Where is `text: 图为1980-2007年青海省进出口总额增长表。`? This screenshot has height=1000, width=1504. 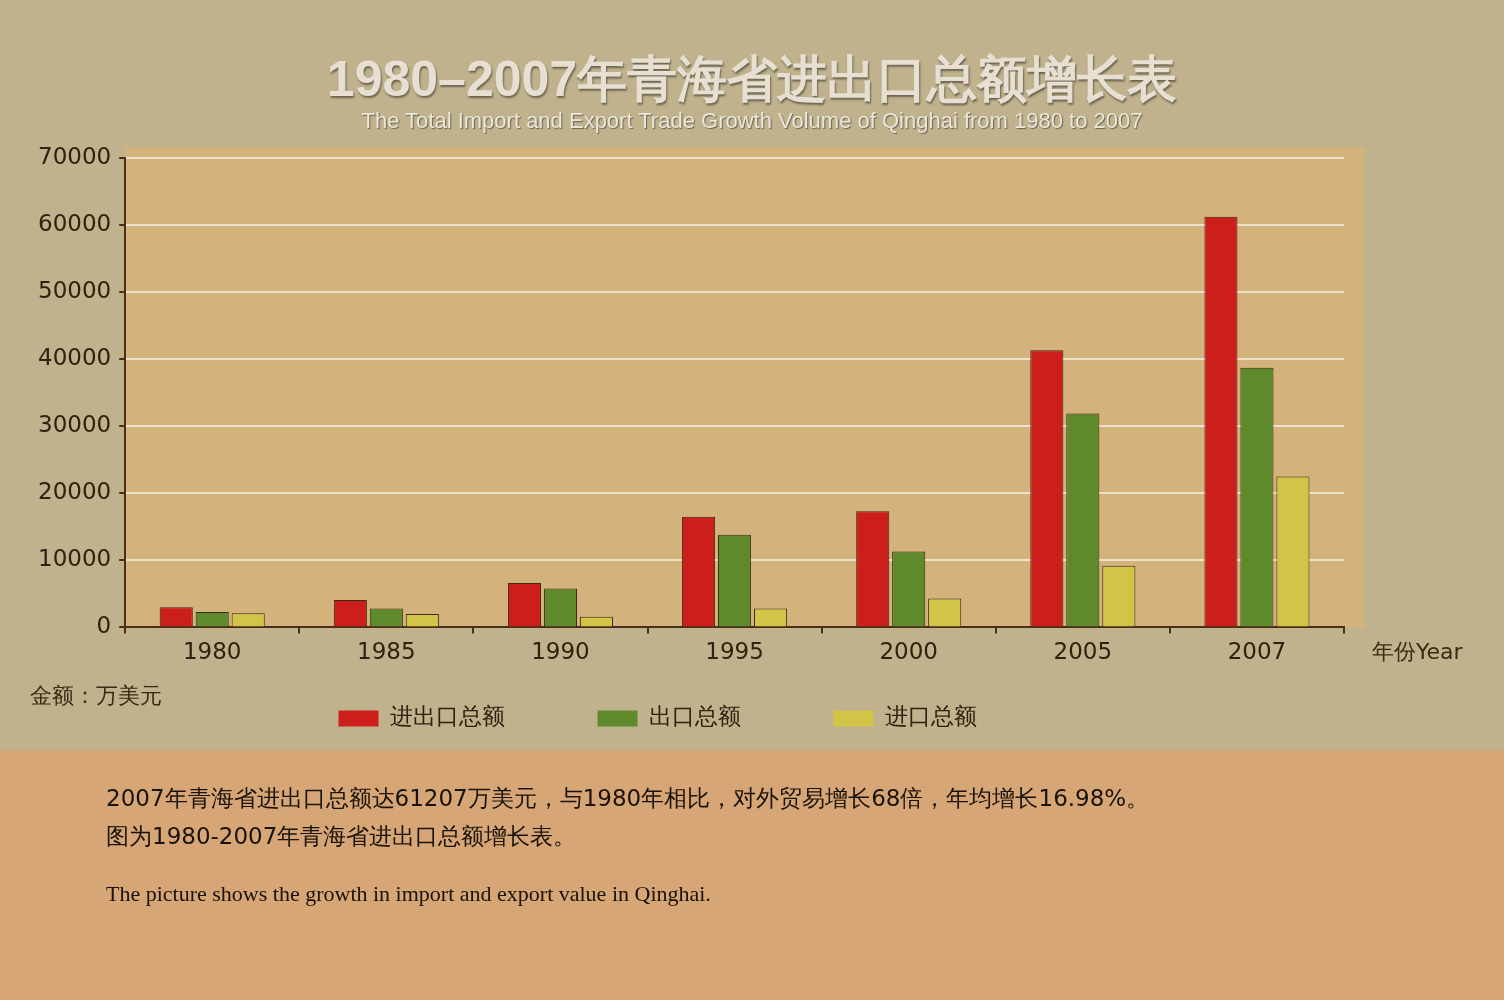
text: 图为1980-2007年青海省进出口总额增长表。 is located at coordinates (342, 836).